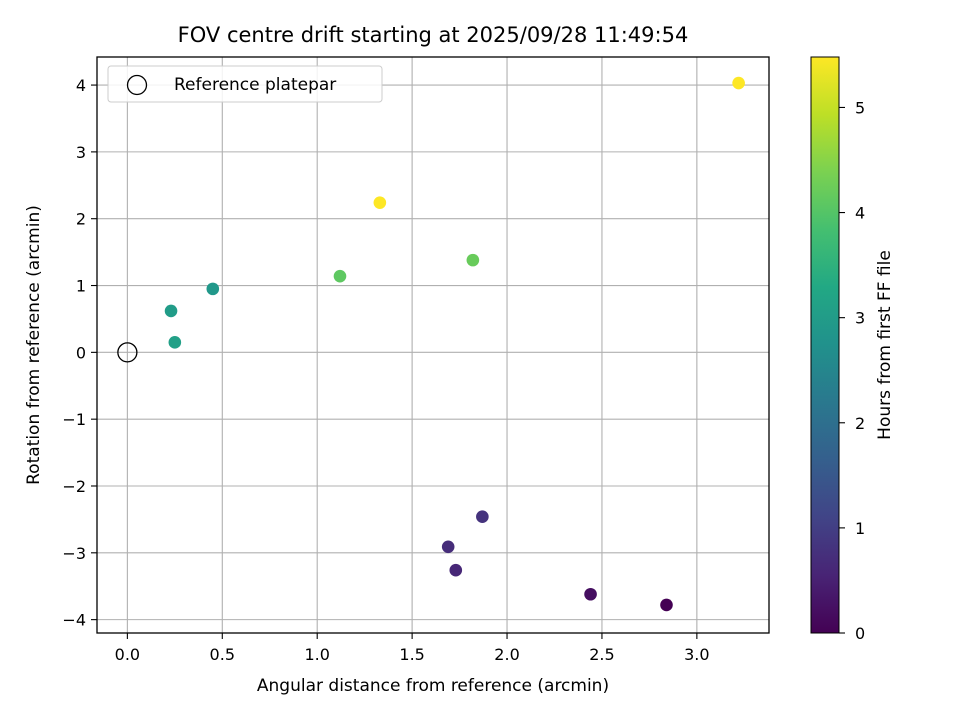  Describe the element at coordinates (860, 107) in the screenshot. I see `colorbar-tick-label: 5` at that location.